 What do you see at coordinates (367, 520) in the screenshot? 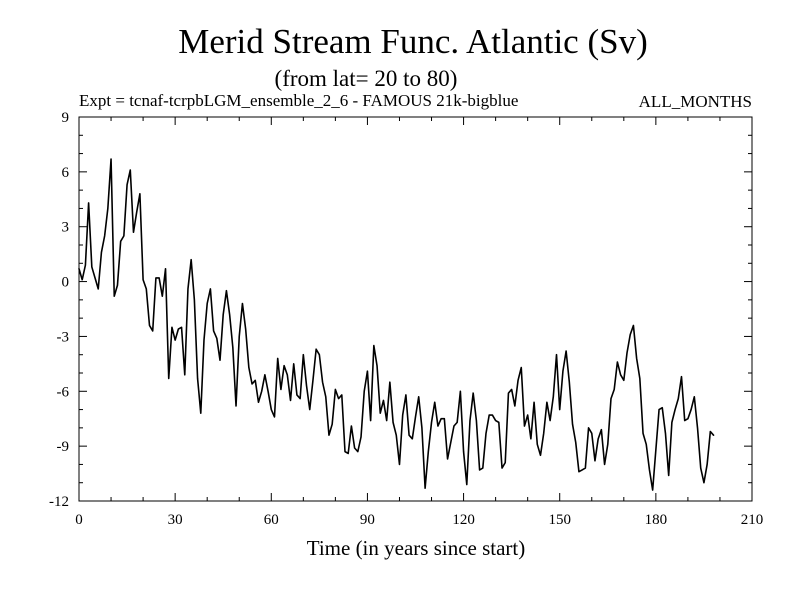
I see `x-tick-label: 90` at bounding box center [367, 520].